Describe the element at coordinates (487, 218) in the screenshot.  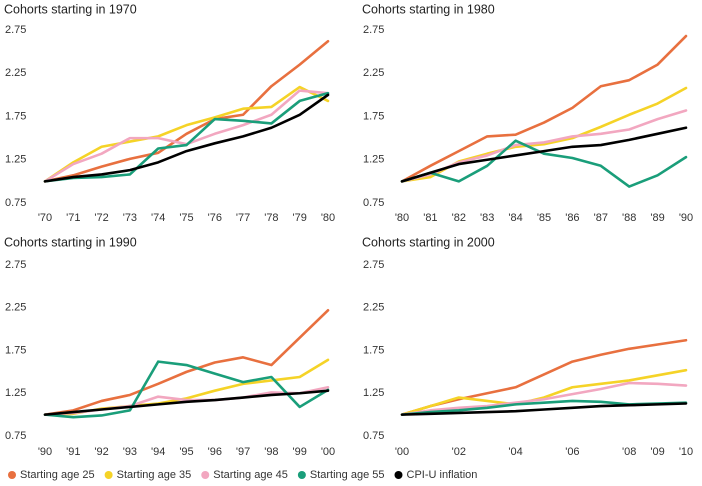
I see `x-tick-label: '83` at that location.